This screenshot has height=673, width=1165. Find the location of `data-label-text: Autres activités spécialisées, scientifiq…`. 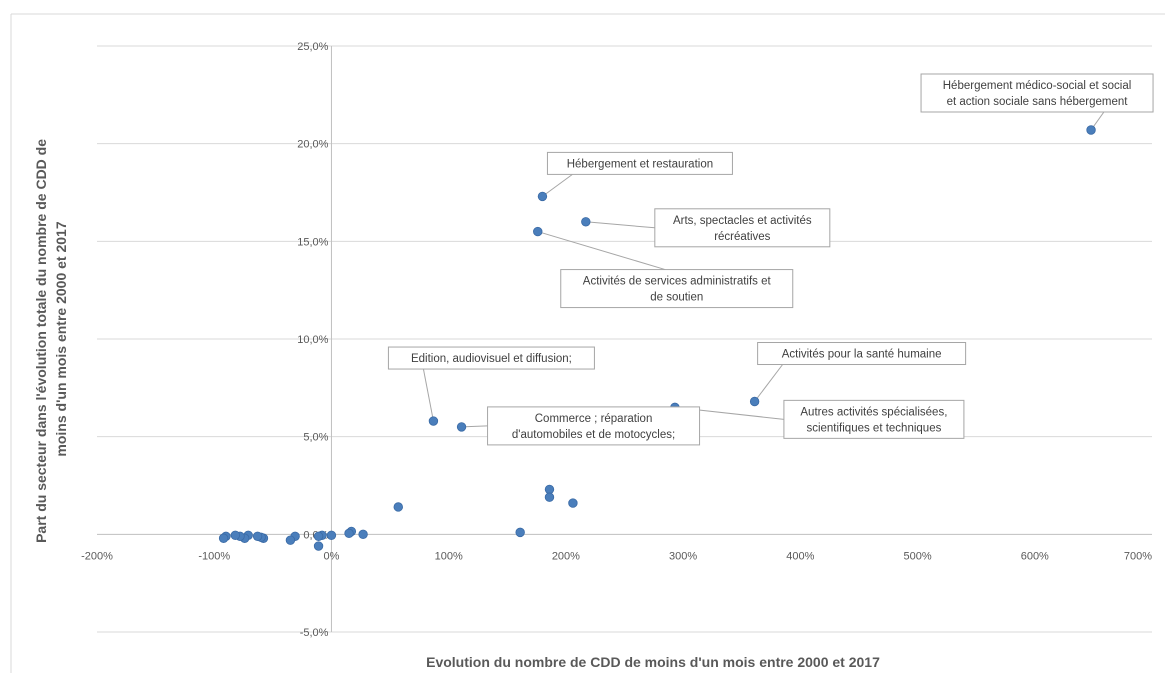

data-label-text: Autres activités spécialisées, scientifiq… is located at coordinates (873, 420).